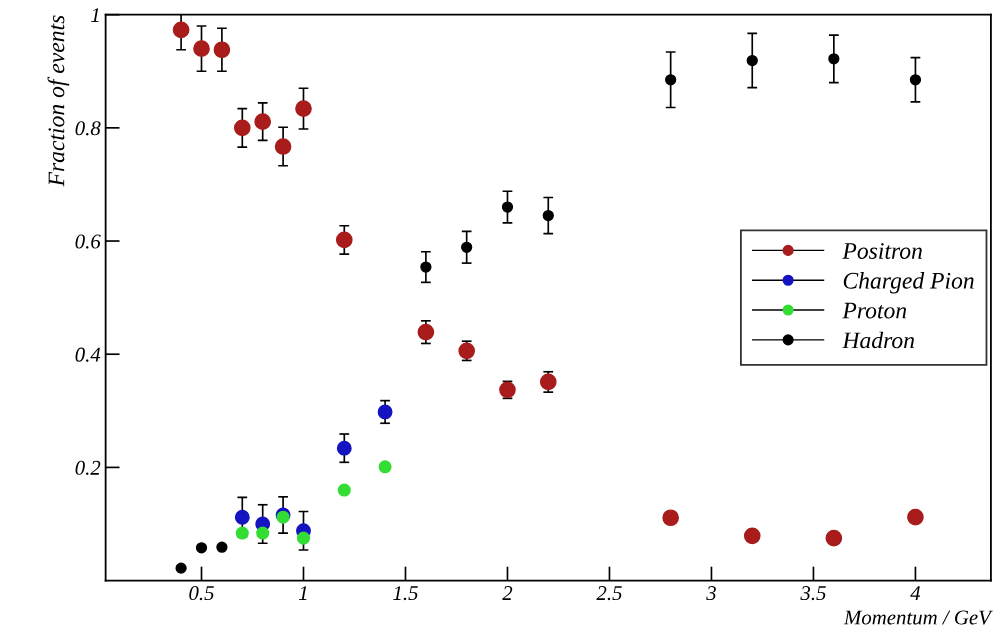  What do you see at coordinates (405, 593) in the screenshot?
I see `x-tick-label: 1.5` at bounding box center [405, 593].